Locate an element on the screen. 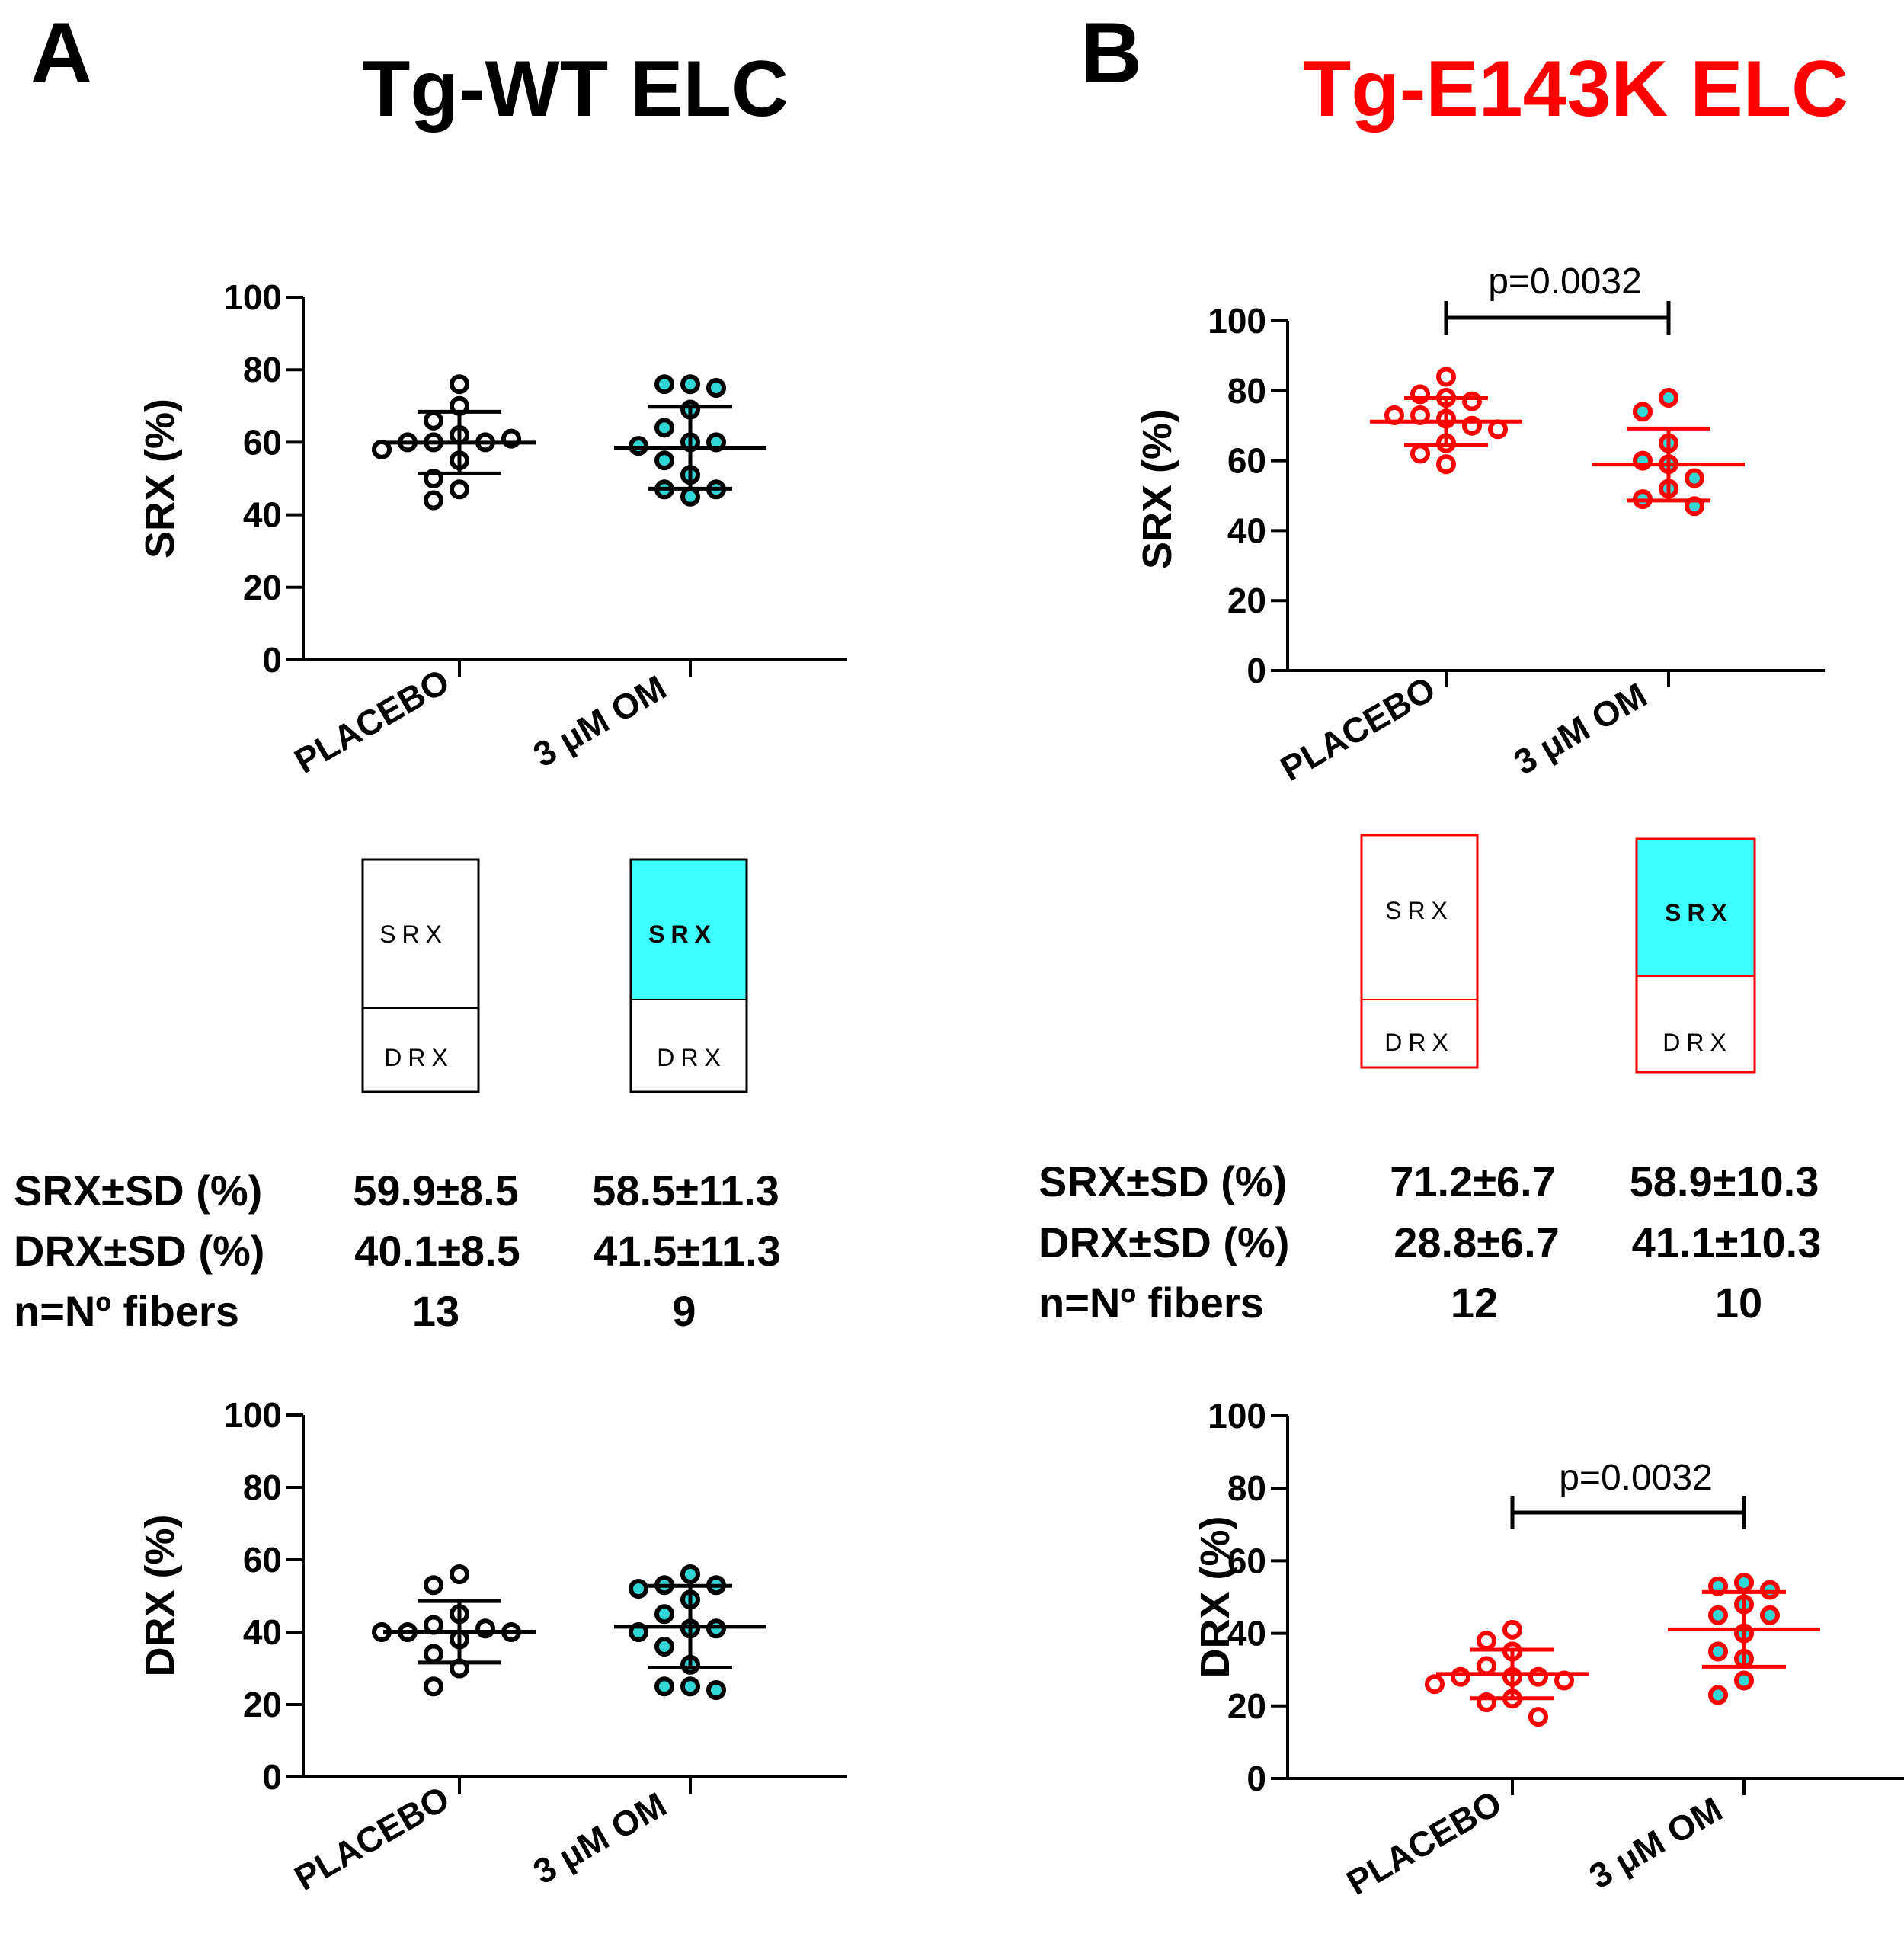 The height and width of the screenshot is (1940, 1904). table-cell-om-srx: 58.9±10.3 is located at coordinates (1724, 1181).